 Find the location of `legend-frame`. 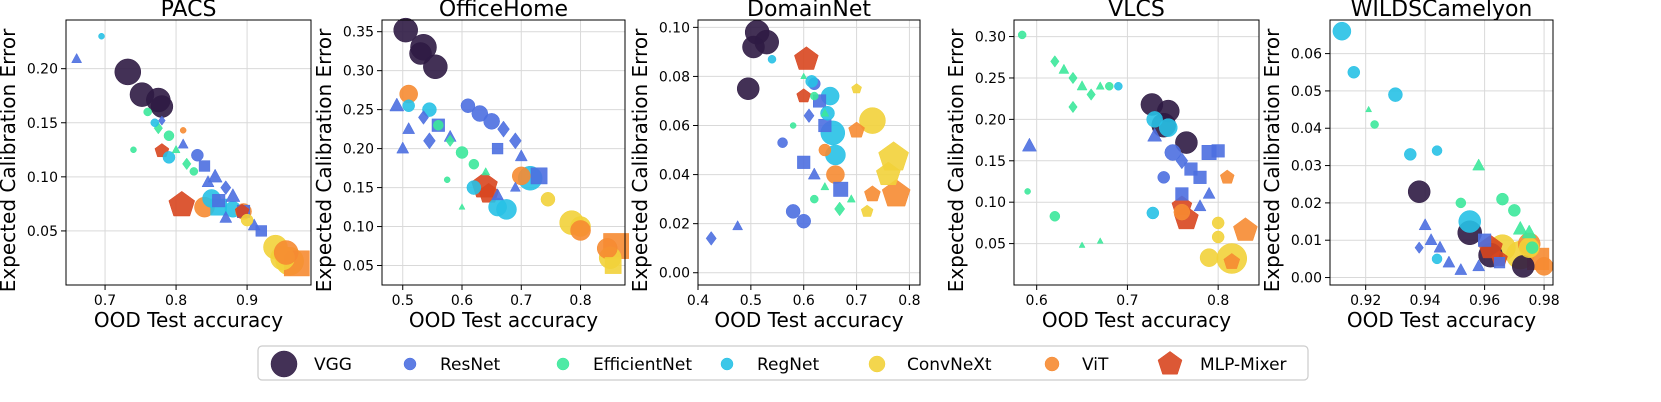

legend-frame is located at coordinates (783, 363).